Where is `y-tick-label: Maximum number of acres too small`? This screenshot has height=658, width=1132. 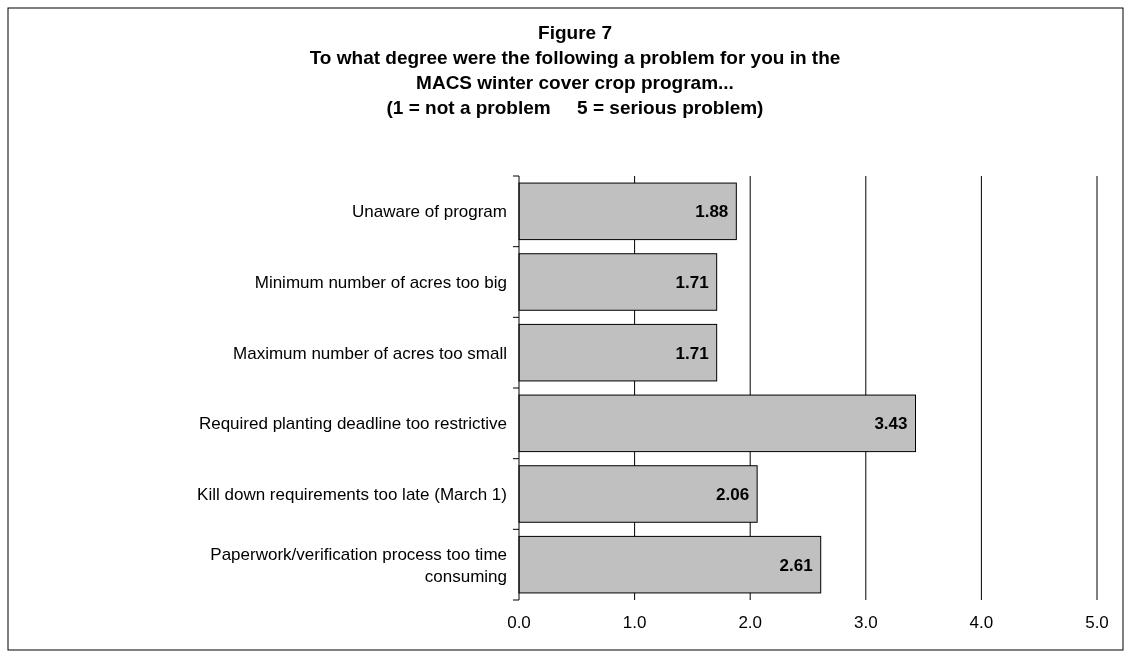
y-tick-label: Maximum number of acres too small is located at coordinates (370, 353).